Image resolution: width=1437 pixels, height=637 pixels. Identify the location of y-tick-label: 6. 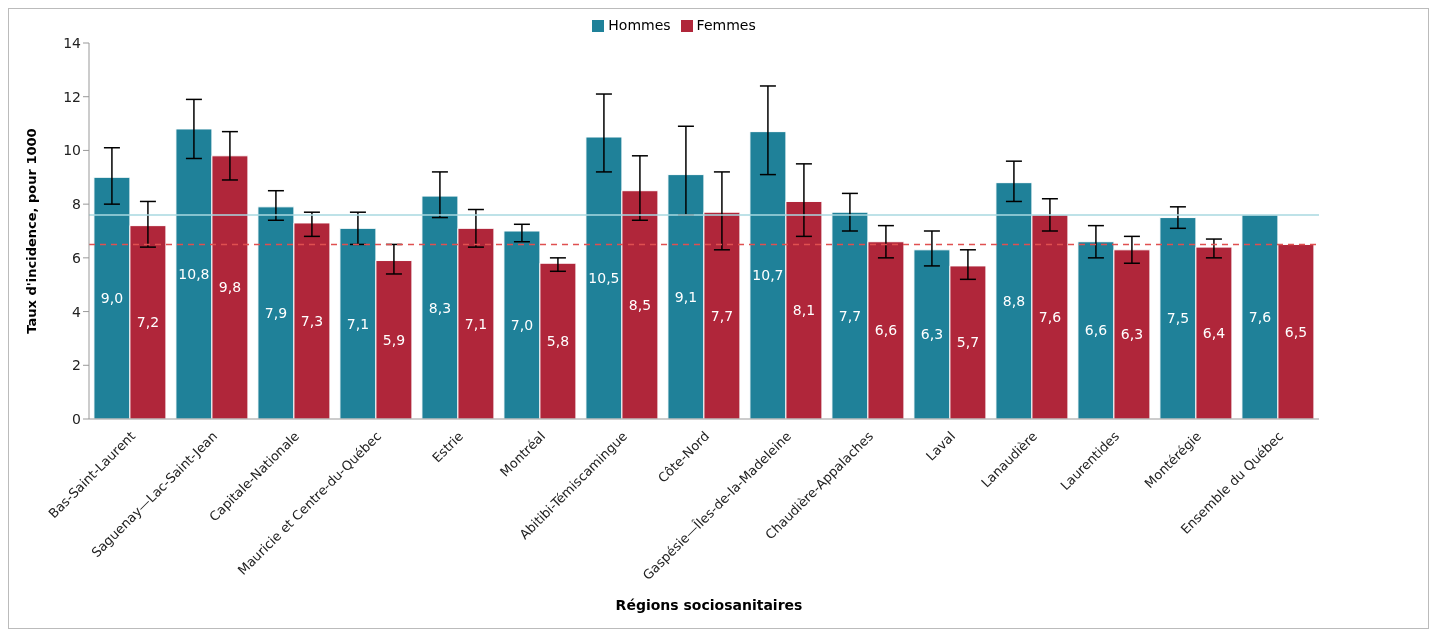
(77, 257).